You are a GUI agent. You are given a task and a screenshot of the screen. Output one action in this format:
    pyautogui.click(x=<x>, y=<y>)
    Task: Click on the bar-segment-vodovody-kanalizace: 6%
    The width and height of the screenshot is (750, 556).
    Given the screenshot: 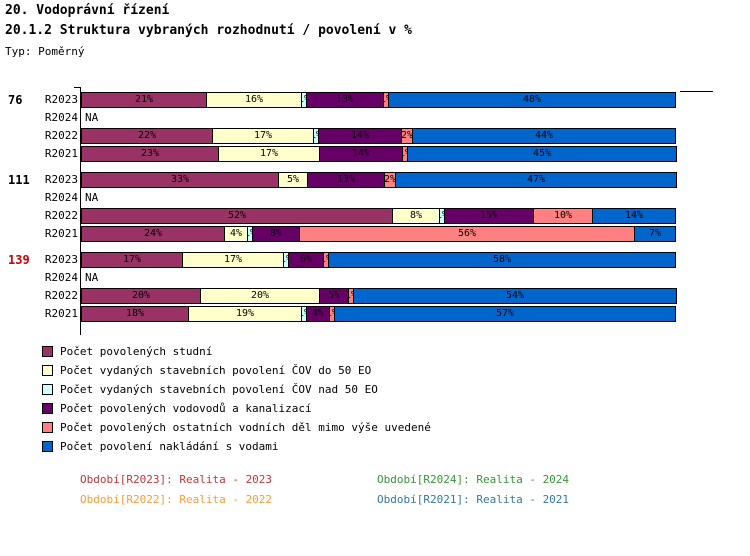 What is the action you would take?
    pyautogui.click(x=306, y=260)
    